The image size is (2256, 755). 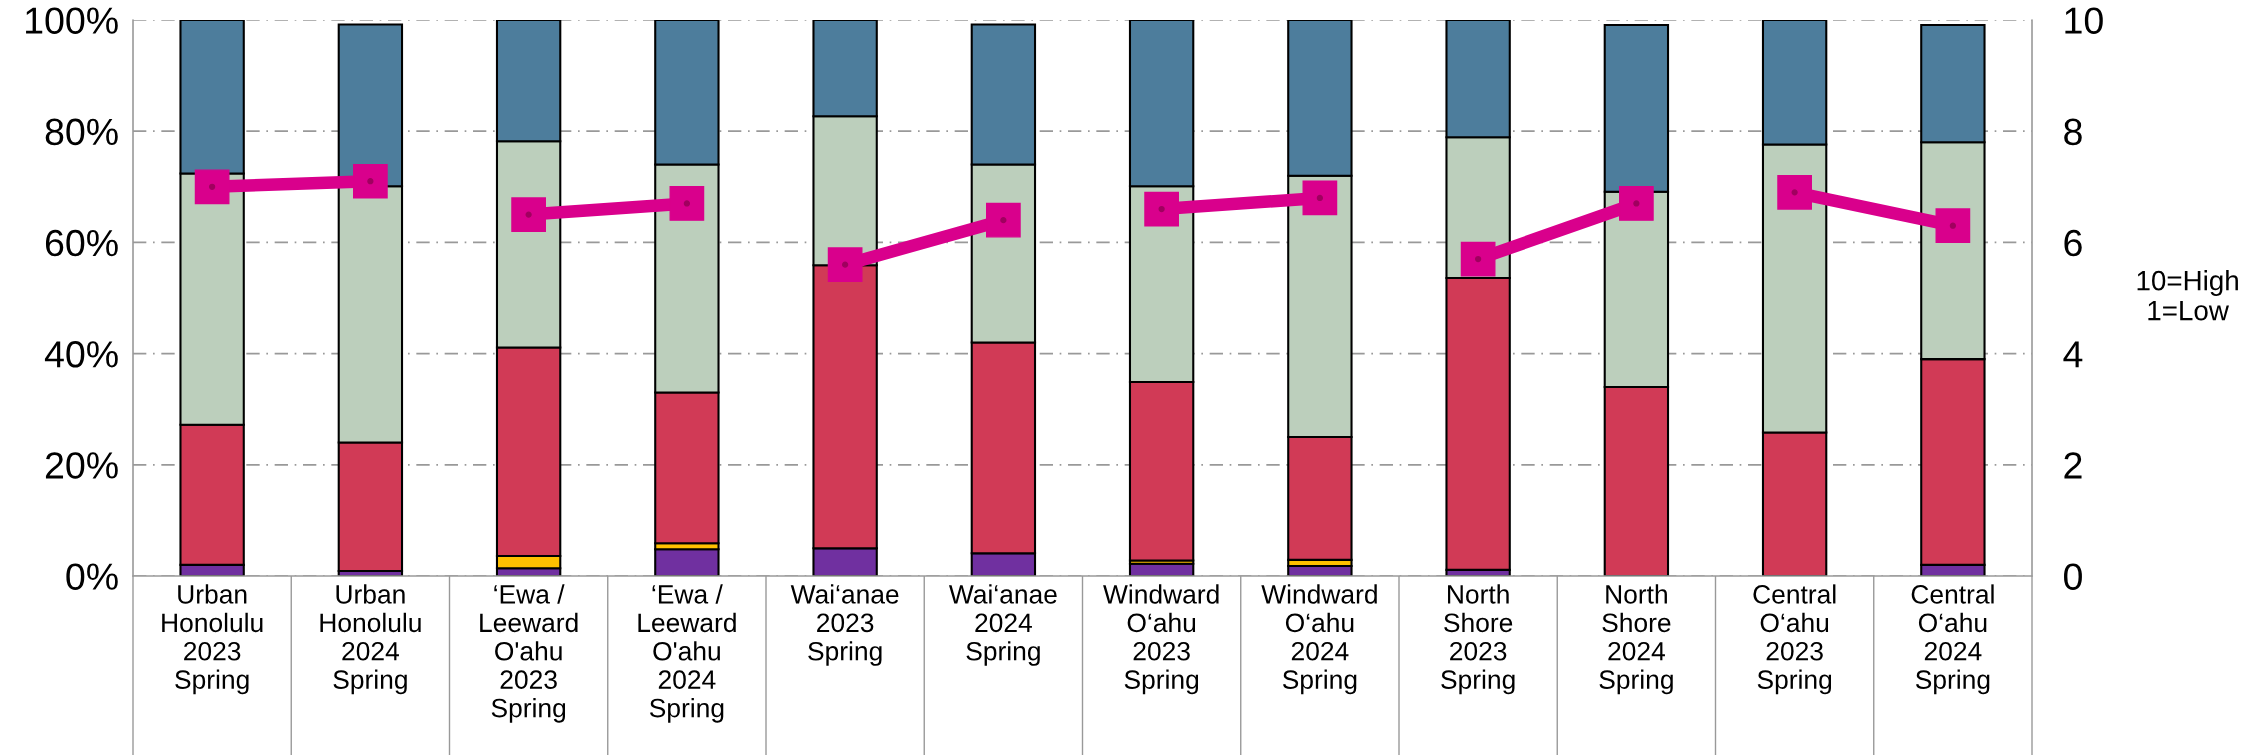 I want to click on x-tick-label: ‘Ewa / Leeward O'ahu 2023 Spring, so click(x=529, y=653).